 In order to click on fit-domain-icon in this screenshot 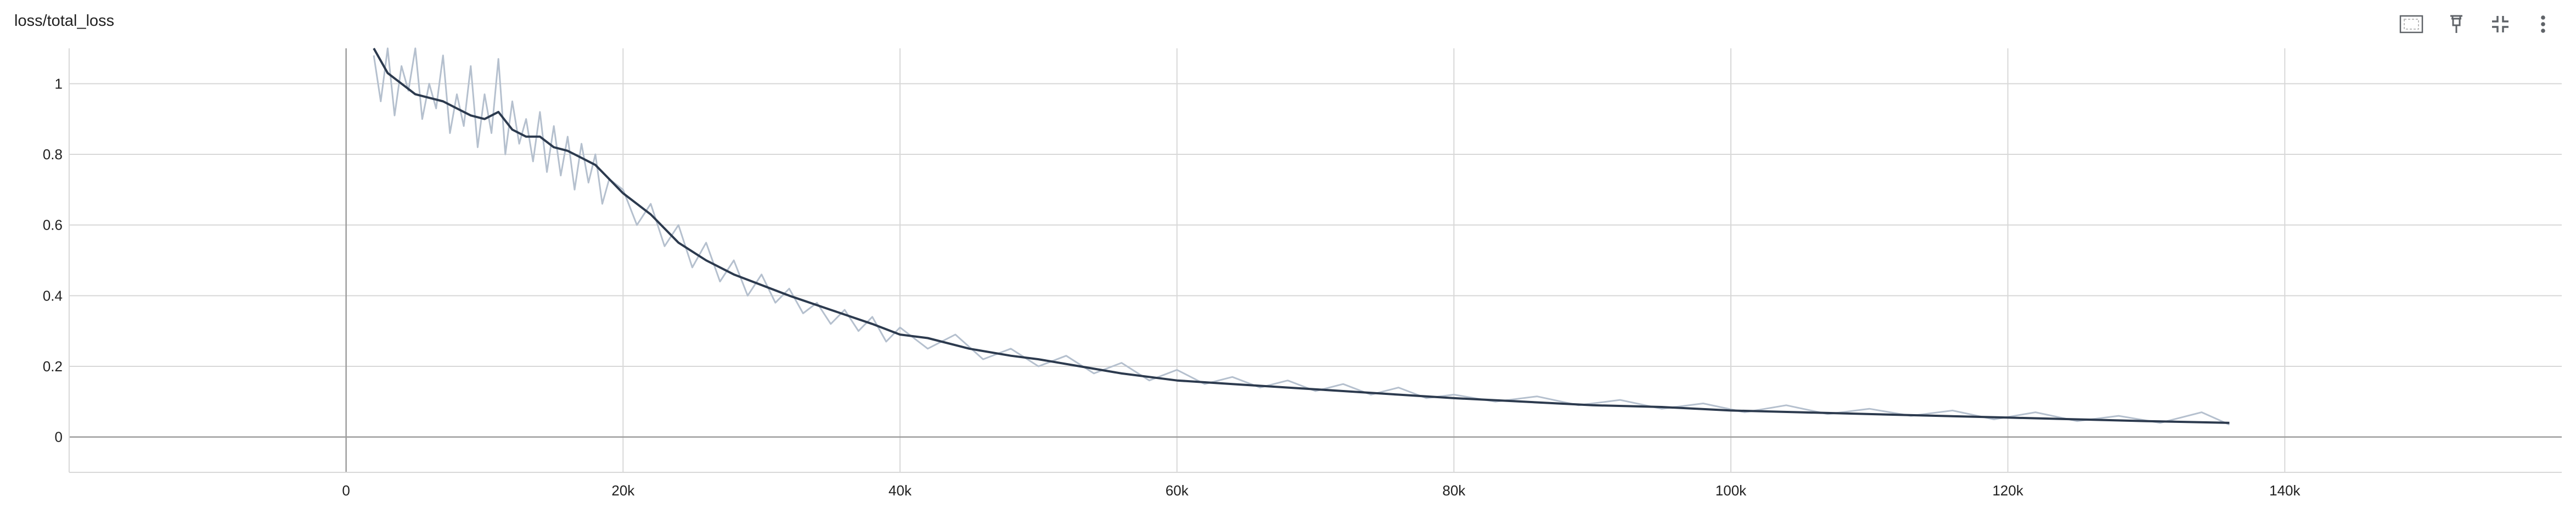, I will do `click(2411, 25)`.